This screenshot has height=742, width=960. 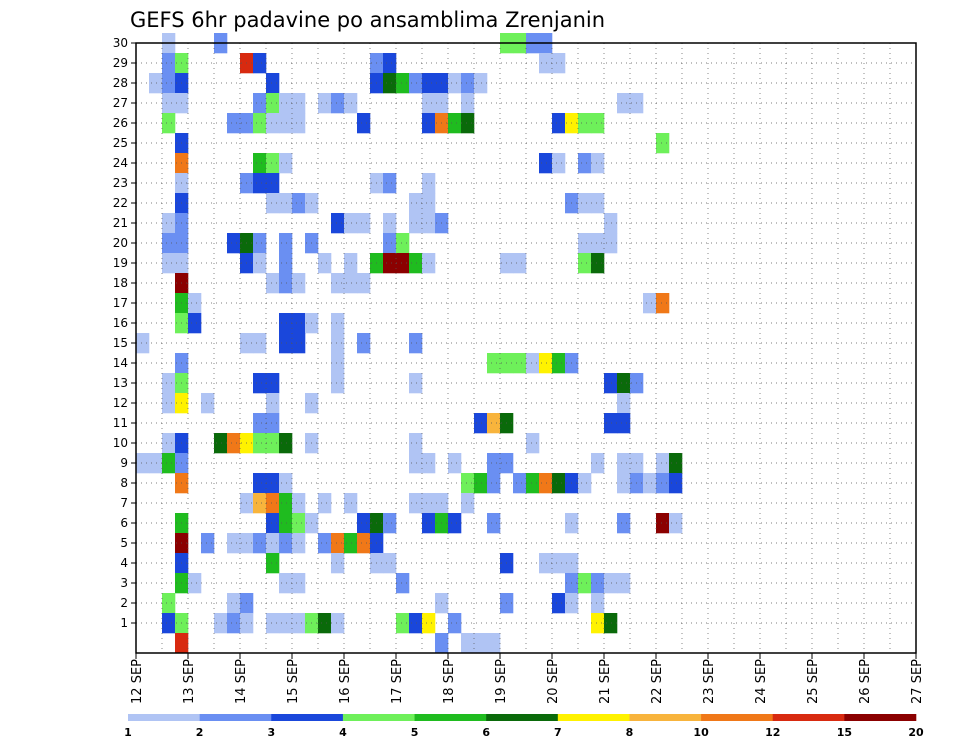 I want to click on x-tick-label: 15 SEP, so click(x=293, y=681).